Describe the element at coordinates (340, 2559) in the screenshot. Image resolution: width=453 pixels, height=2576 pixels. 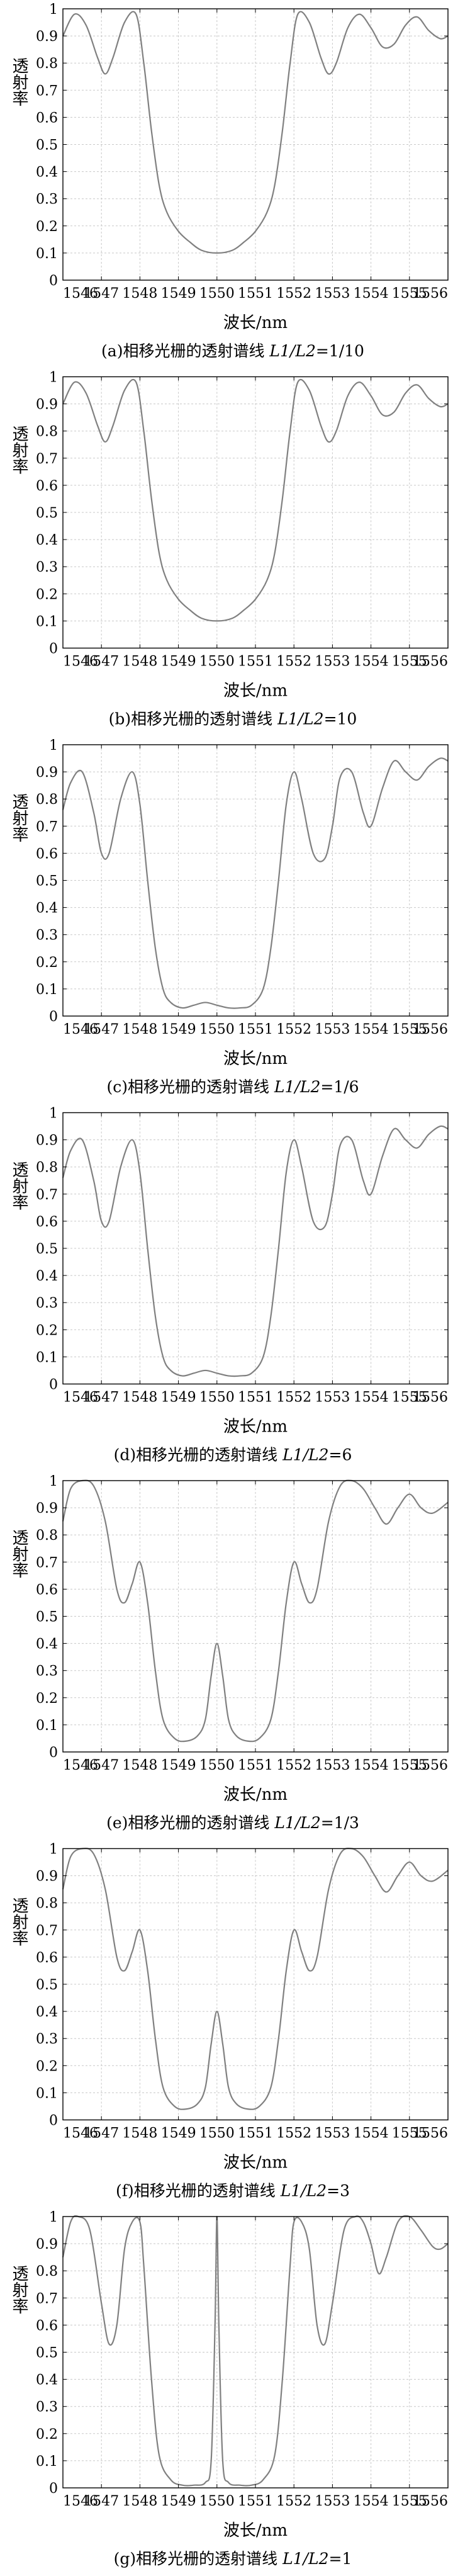
I see `caption-value: =1` at that location.